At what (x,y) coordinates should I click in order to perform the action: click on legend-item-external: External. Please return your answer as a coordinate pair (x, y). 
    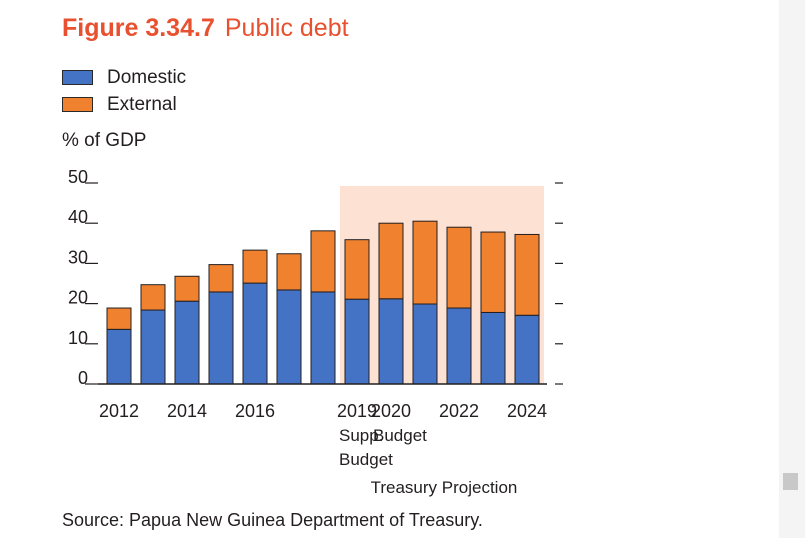
    Looking at the image, I should click on (124, 104).